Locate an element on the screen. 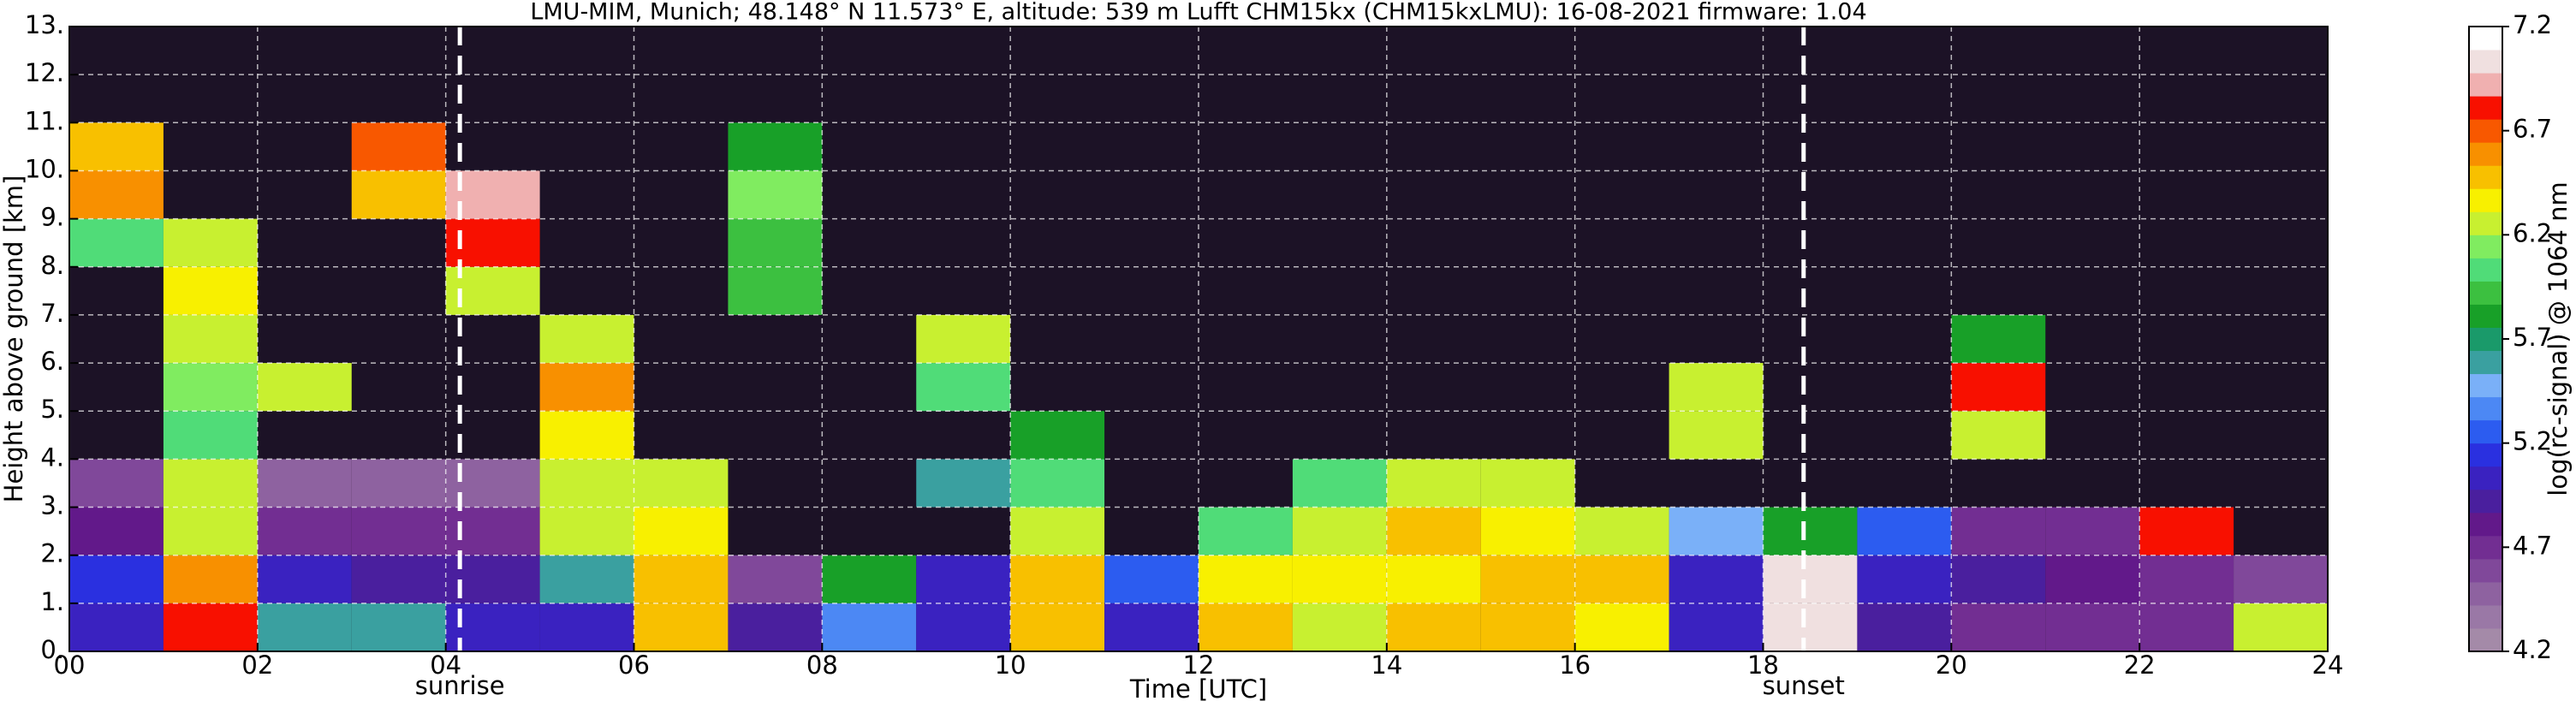 This screenshot has height=707, width=2576. annotation-label: sunrise is located at coordinates (460, 685).